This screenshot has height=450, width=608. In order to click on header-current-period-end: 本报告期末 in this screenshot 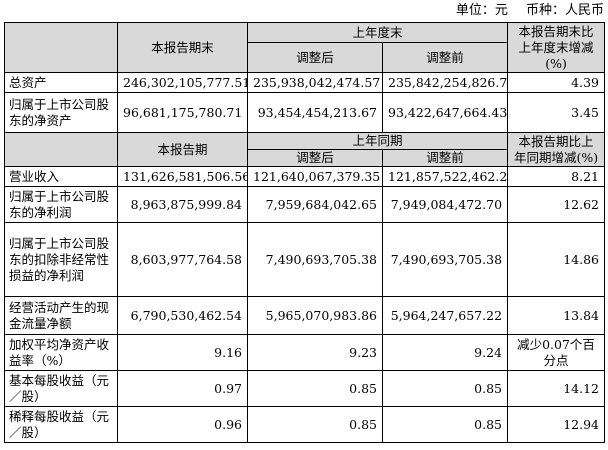, I will do `click(182, 47)`.